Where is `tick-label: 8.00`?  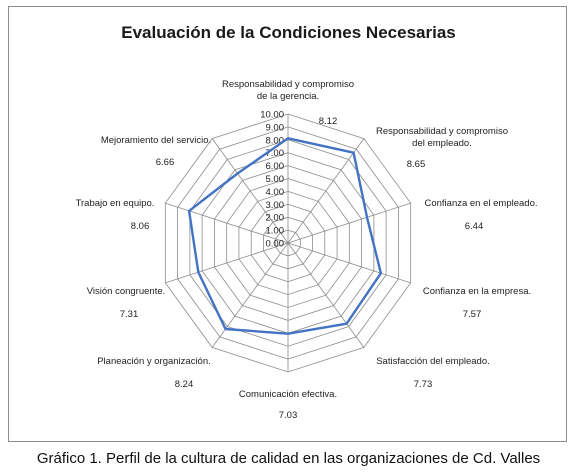 tick-label: 8.00 is located at coordinates (275, 140).